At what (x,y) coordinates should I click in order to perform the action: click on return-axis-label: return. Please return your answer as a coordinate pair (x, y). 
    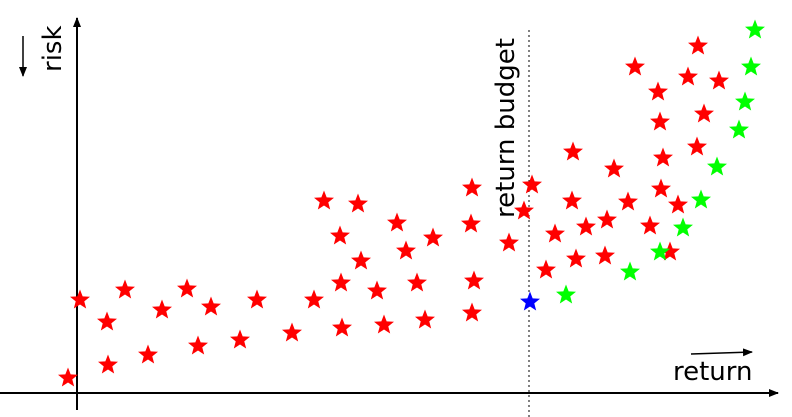
    Looking at the image, I should click on (713, 372).